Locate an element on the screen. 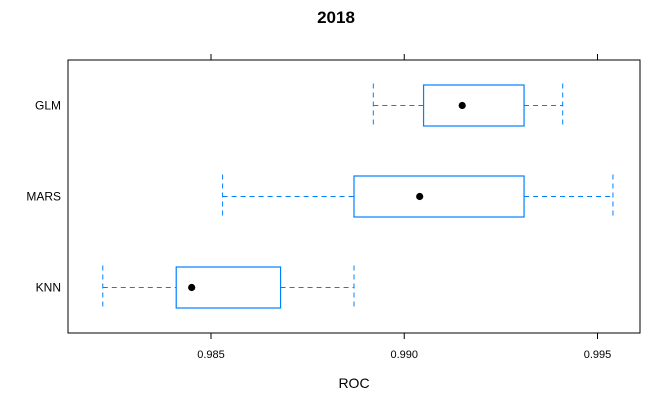 This screenshot has height=403, width=672. y-axis-categories: GLM MARS KNN is located at coordinates (43, 197).